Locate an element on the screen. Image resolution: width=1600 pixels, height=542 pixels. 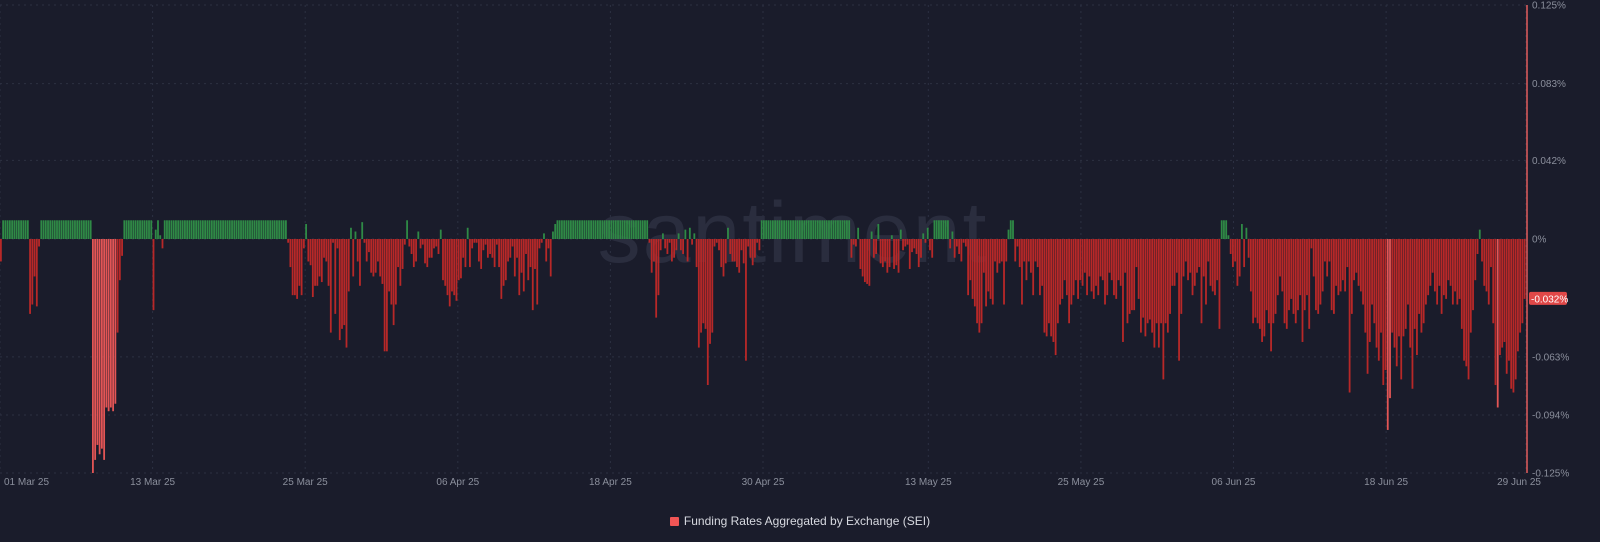
y-tick-label: -0.094% is located at coordinates (1550, 415).